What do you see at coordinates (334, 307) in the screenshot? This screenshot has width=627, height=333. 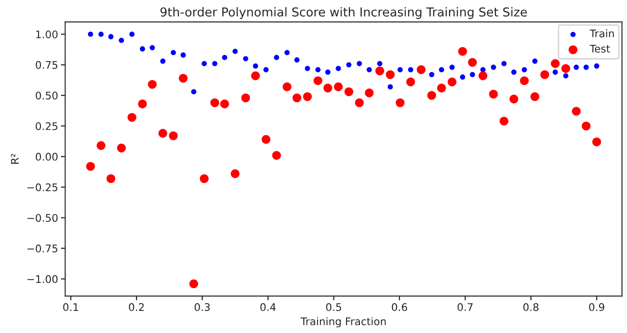 I see `x-tick-label: 0.5` at bounding box center [334, 307].